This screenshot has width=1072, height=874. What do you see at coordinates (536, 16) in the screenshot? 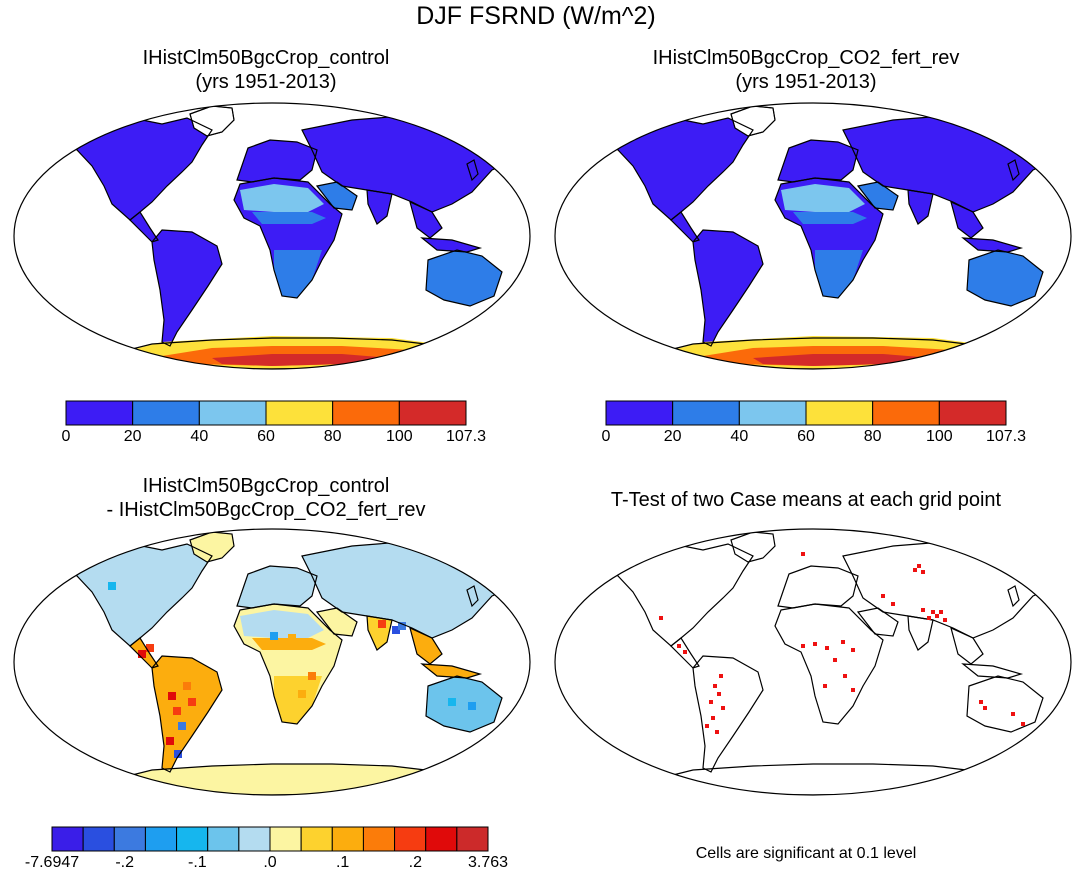
I see `main-title: DJF FSRND (W/m^2)` at bounding box center [536, 16].